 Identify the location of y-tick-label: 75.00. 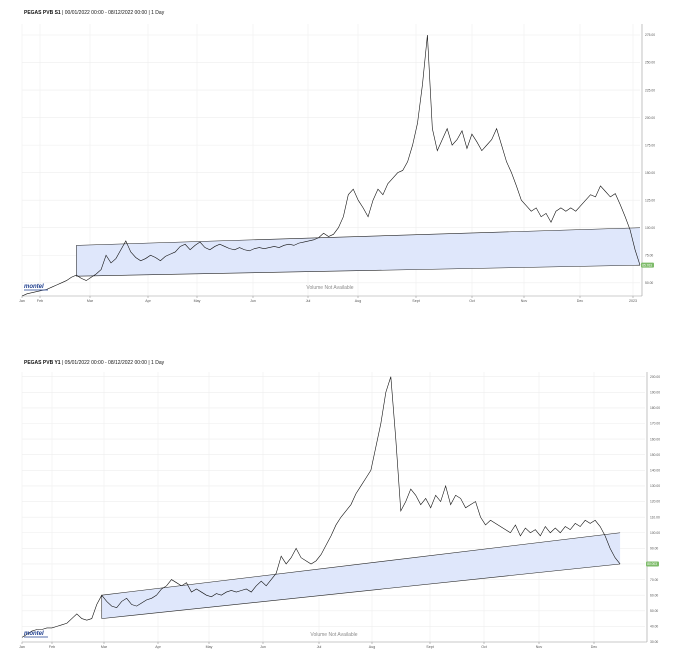
(649, 255).